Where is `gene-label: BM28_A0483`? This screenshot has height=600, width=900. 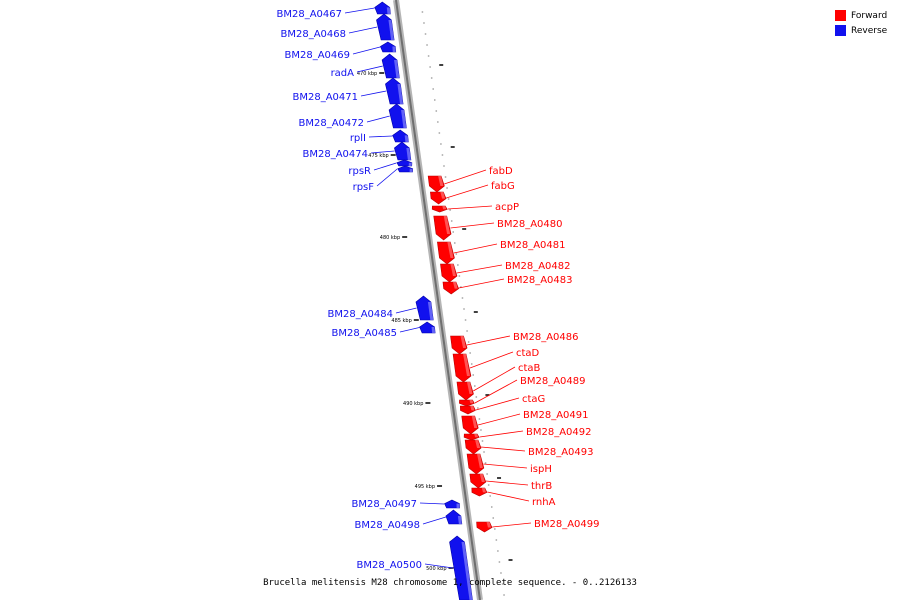 gene-label: BM28_A0483 is located at coordinates (540, 280).